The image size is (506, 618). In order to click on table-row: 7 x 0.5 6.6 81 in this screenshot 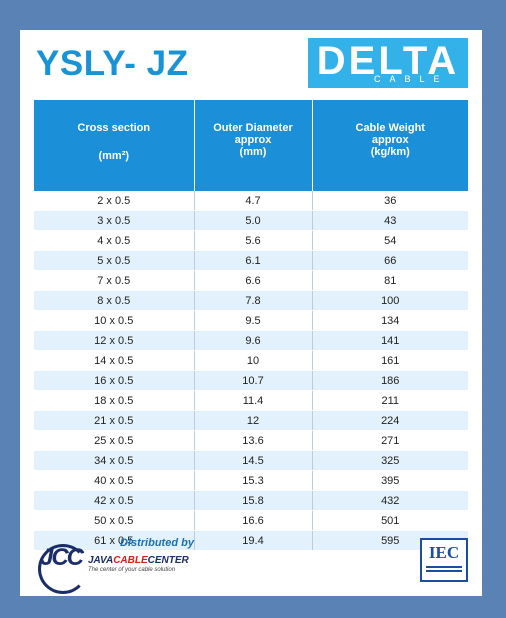, I will do `click(251, 280)`.